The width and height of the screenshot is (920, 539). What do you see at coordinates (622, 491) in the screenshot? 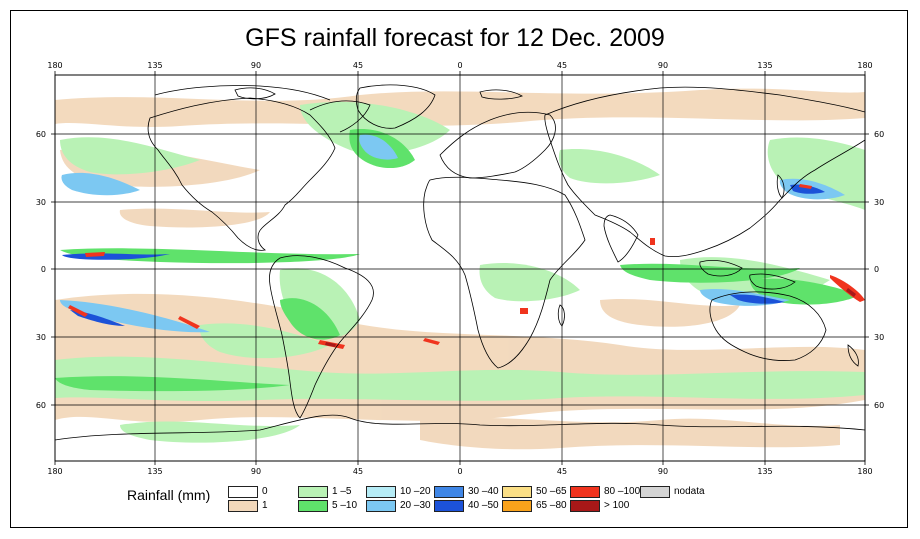
I see `legend-label-10: 80 –100` at bounding box center [622, 491].